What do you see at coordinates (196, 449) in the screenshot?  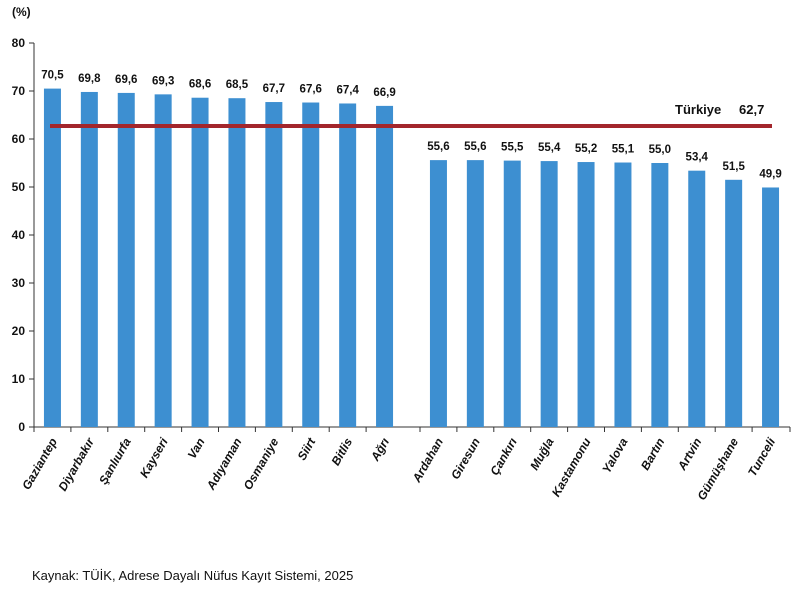 I see `category-label: Van` at bounding box center [196, 449].